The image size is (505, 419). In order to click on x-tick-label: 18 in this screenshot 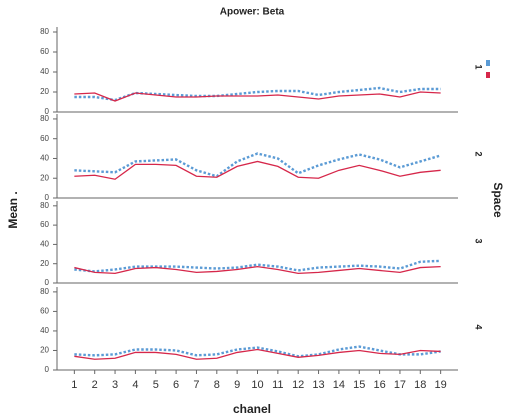, I will do `click(420, 385)`.